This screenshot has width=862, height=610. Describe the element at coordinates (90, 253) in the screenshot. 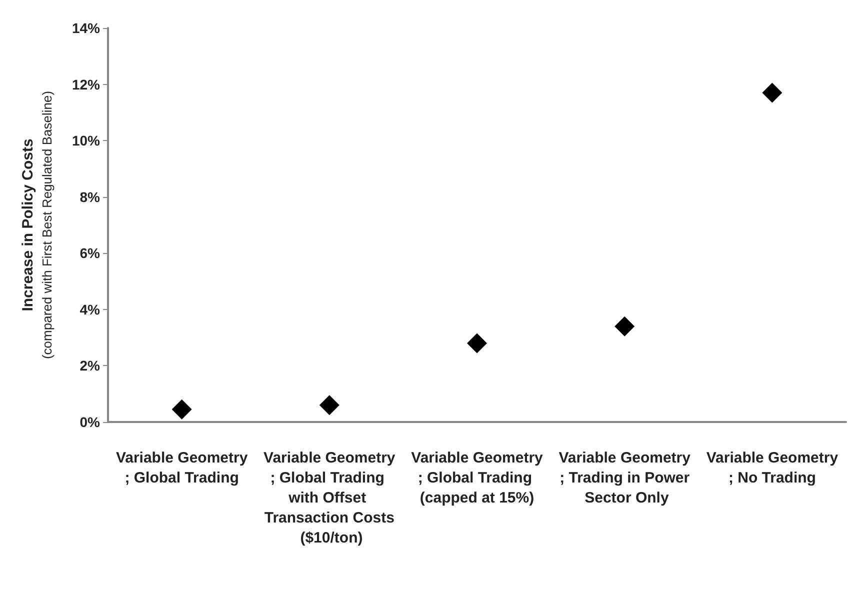

I see `y-tick-label: 6%` at that location.